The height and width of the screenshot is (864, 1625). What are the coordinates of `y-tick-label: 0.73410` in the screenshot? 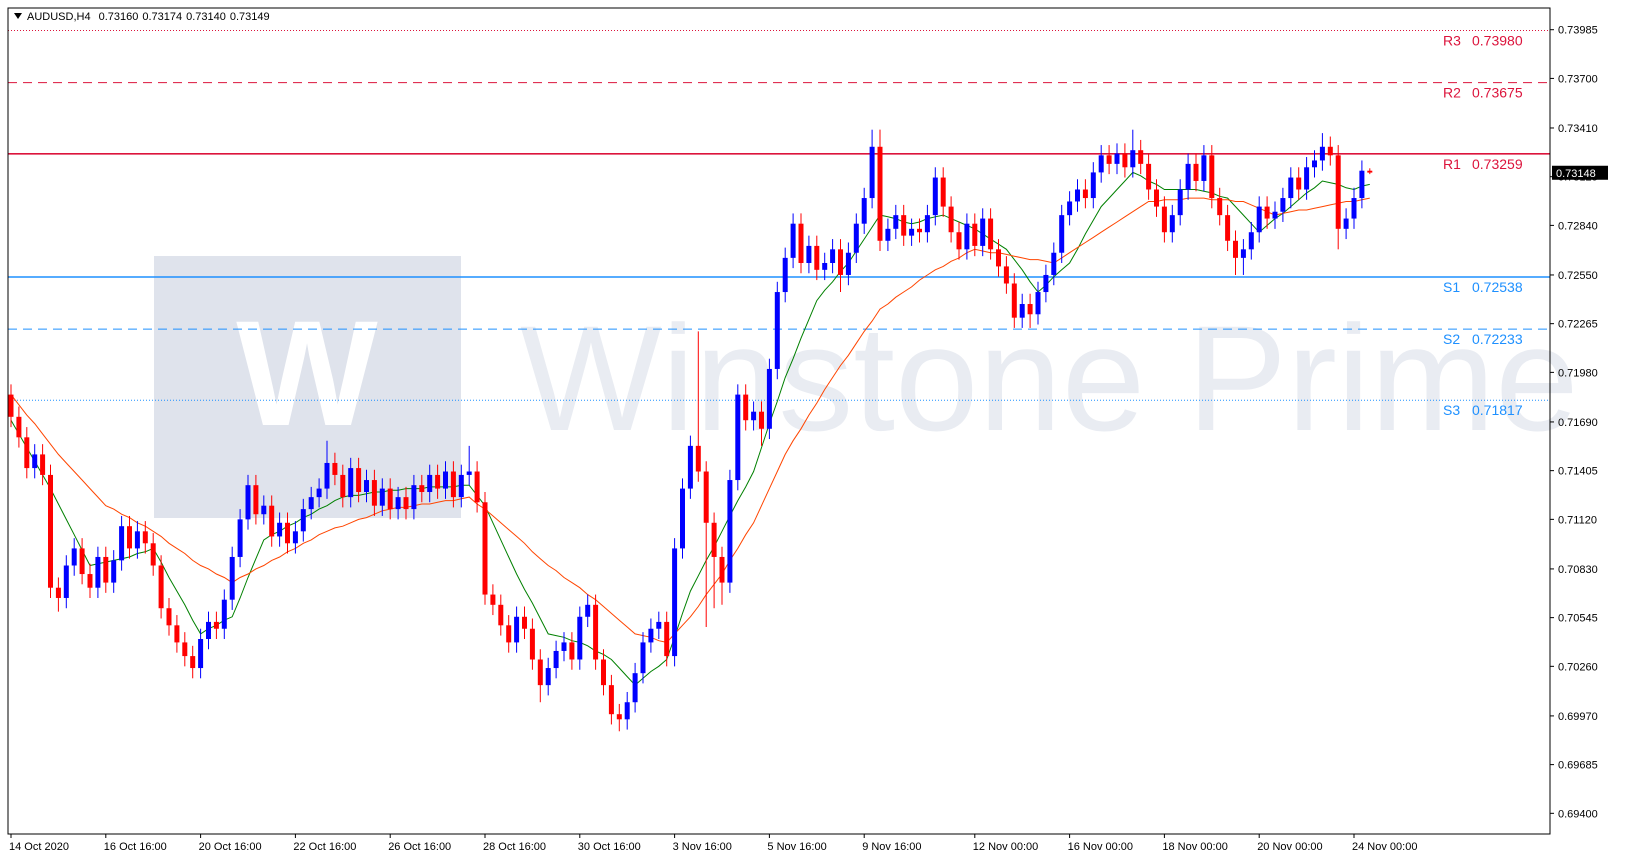 It's located at (1578, 129).